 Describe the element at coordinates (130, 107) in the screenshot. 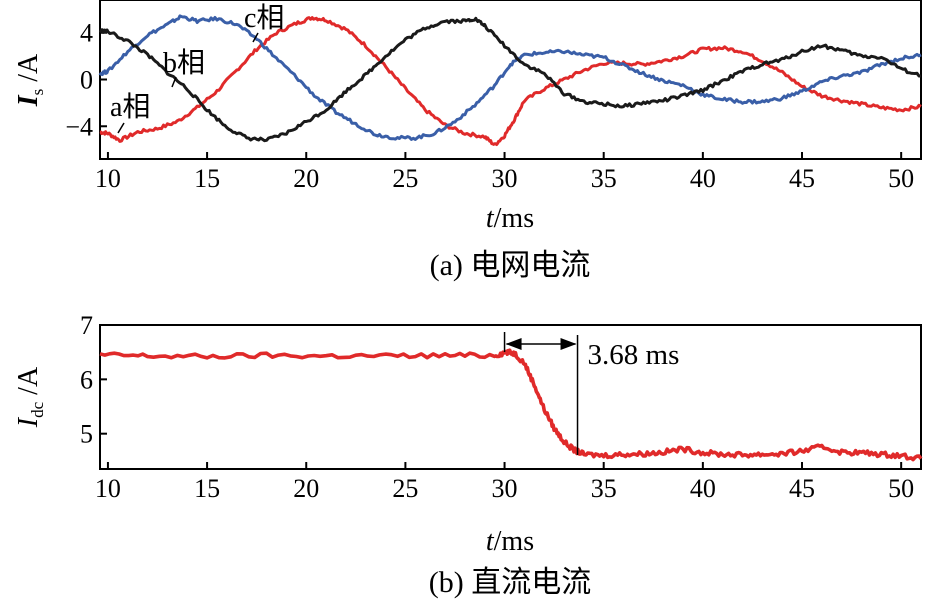

I see `phase-label: a相` at that location.